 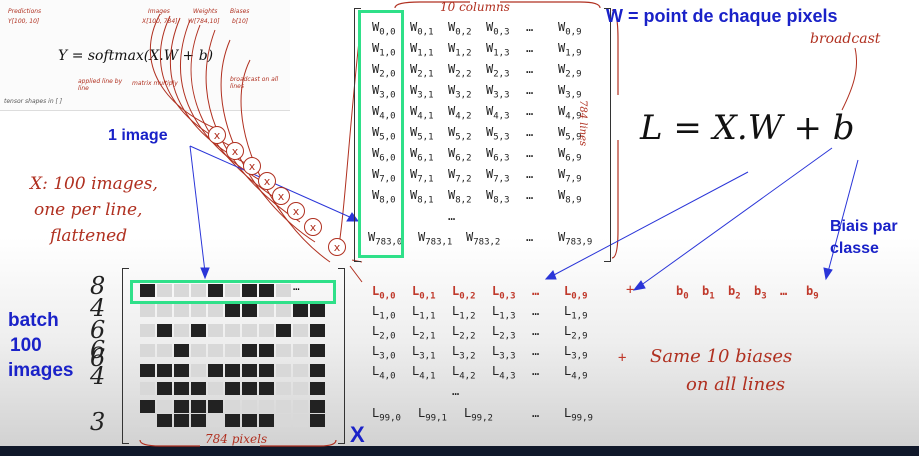 I want to click on cell-index: 1,1, so click(x=427, y=316).